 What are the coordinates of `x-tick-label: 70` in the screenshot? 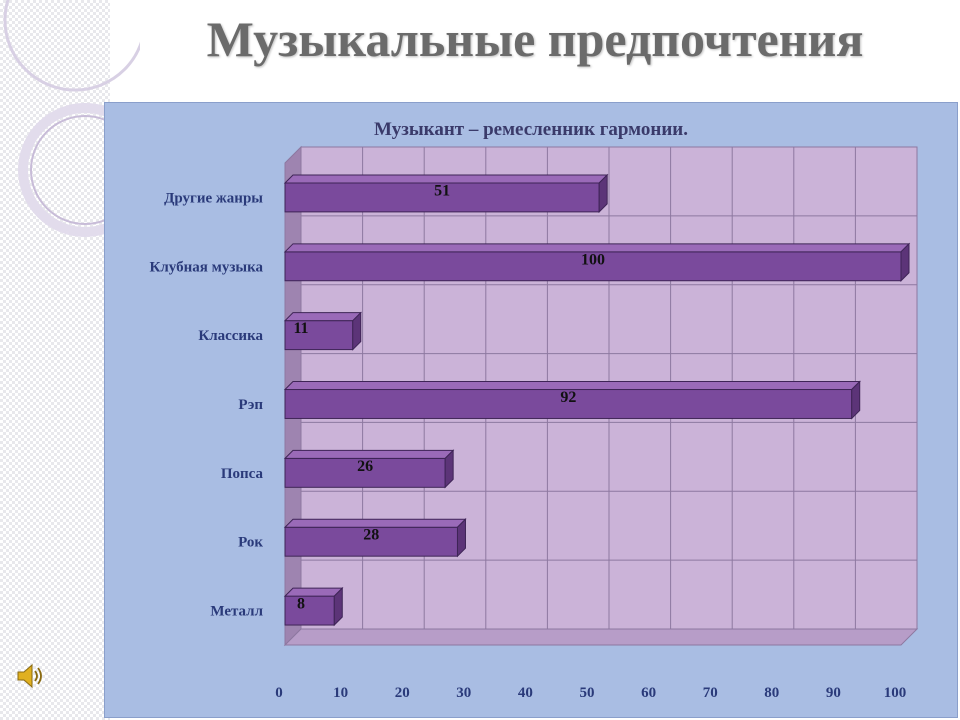 It's located at (710, 693).